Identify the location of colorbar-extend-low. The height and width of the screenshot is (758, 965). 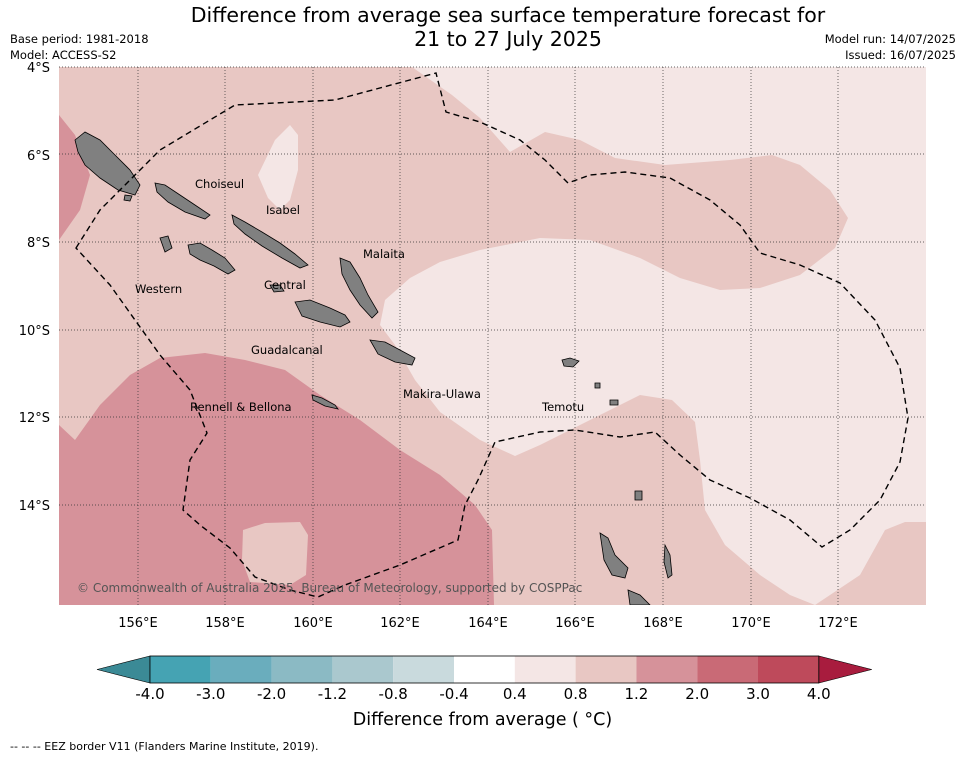
(123, 669).